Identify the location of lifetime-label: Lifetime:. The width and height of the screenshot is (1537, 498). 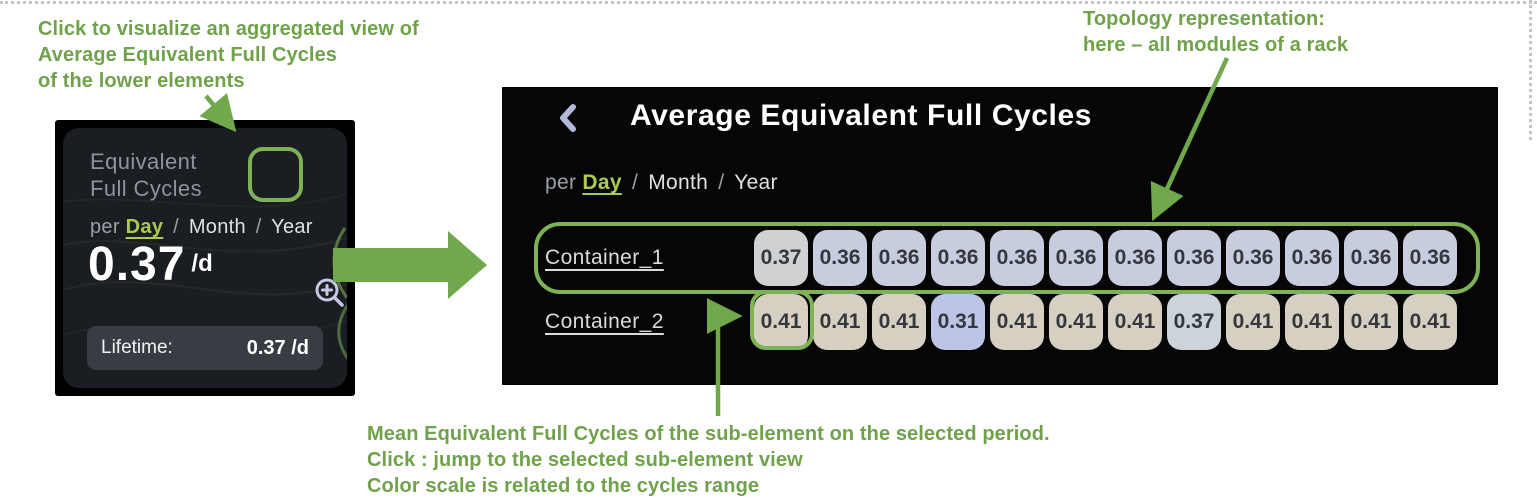
(137, 347).